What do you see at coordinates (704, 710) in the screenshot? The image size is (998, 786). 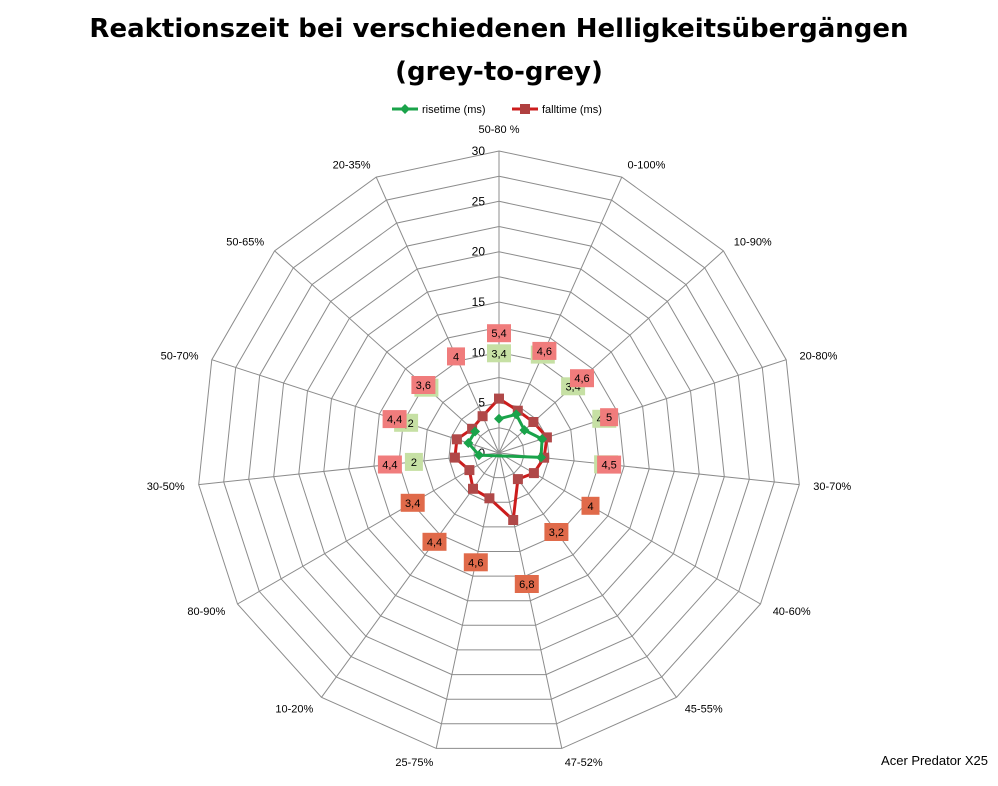 I see `category-label: 45-55%` at bounding box center [704, 710].